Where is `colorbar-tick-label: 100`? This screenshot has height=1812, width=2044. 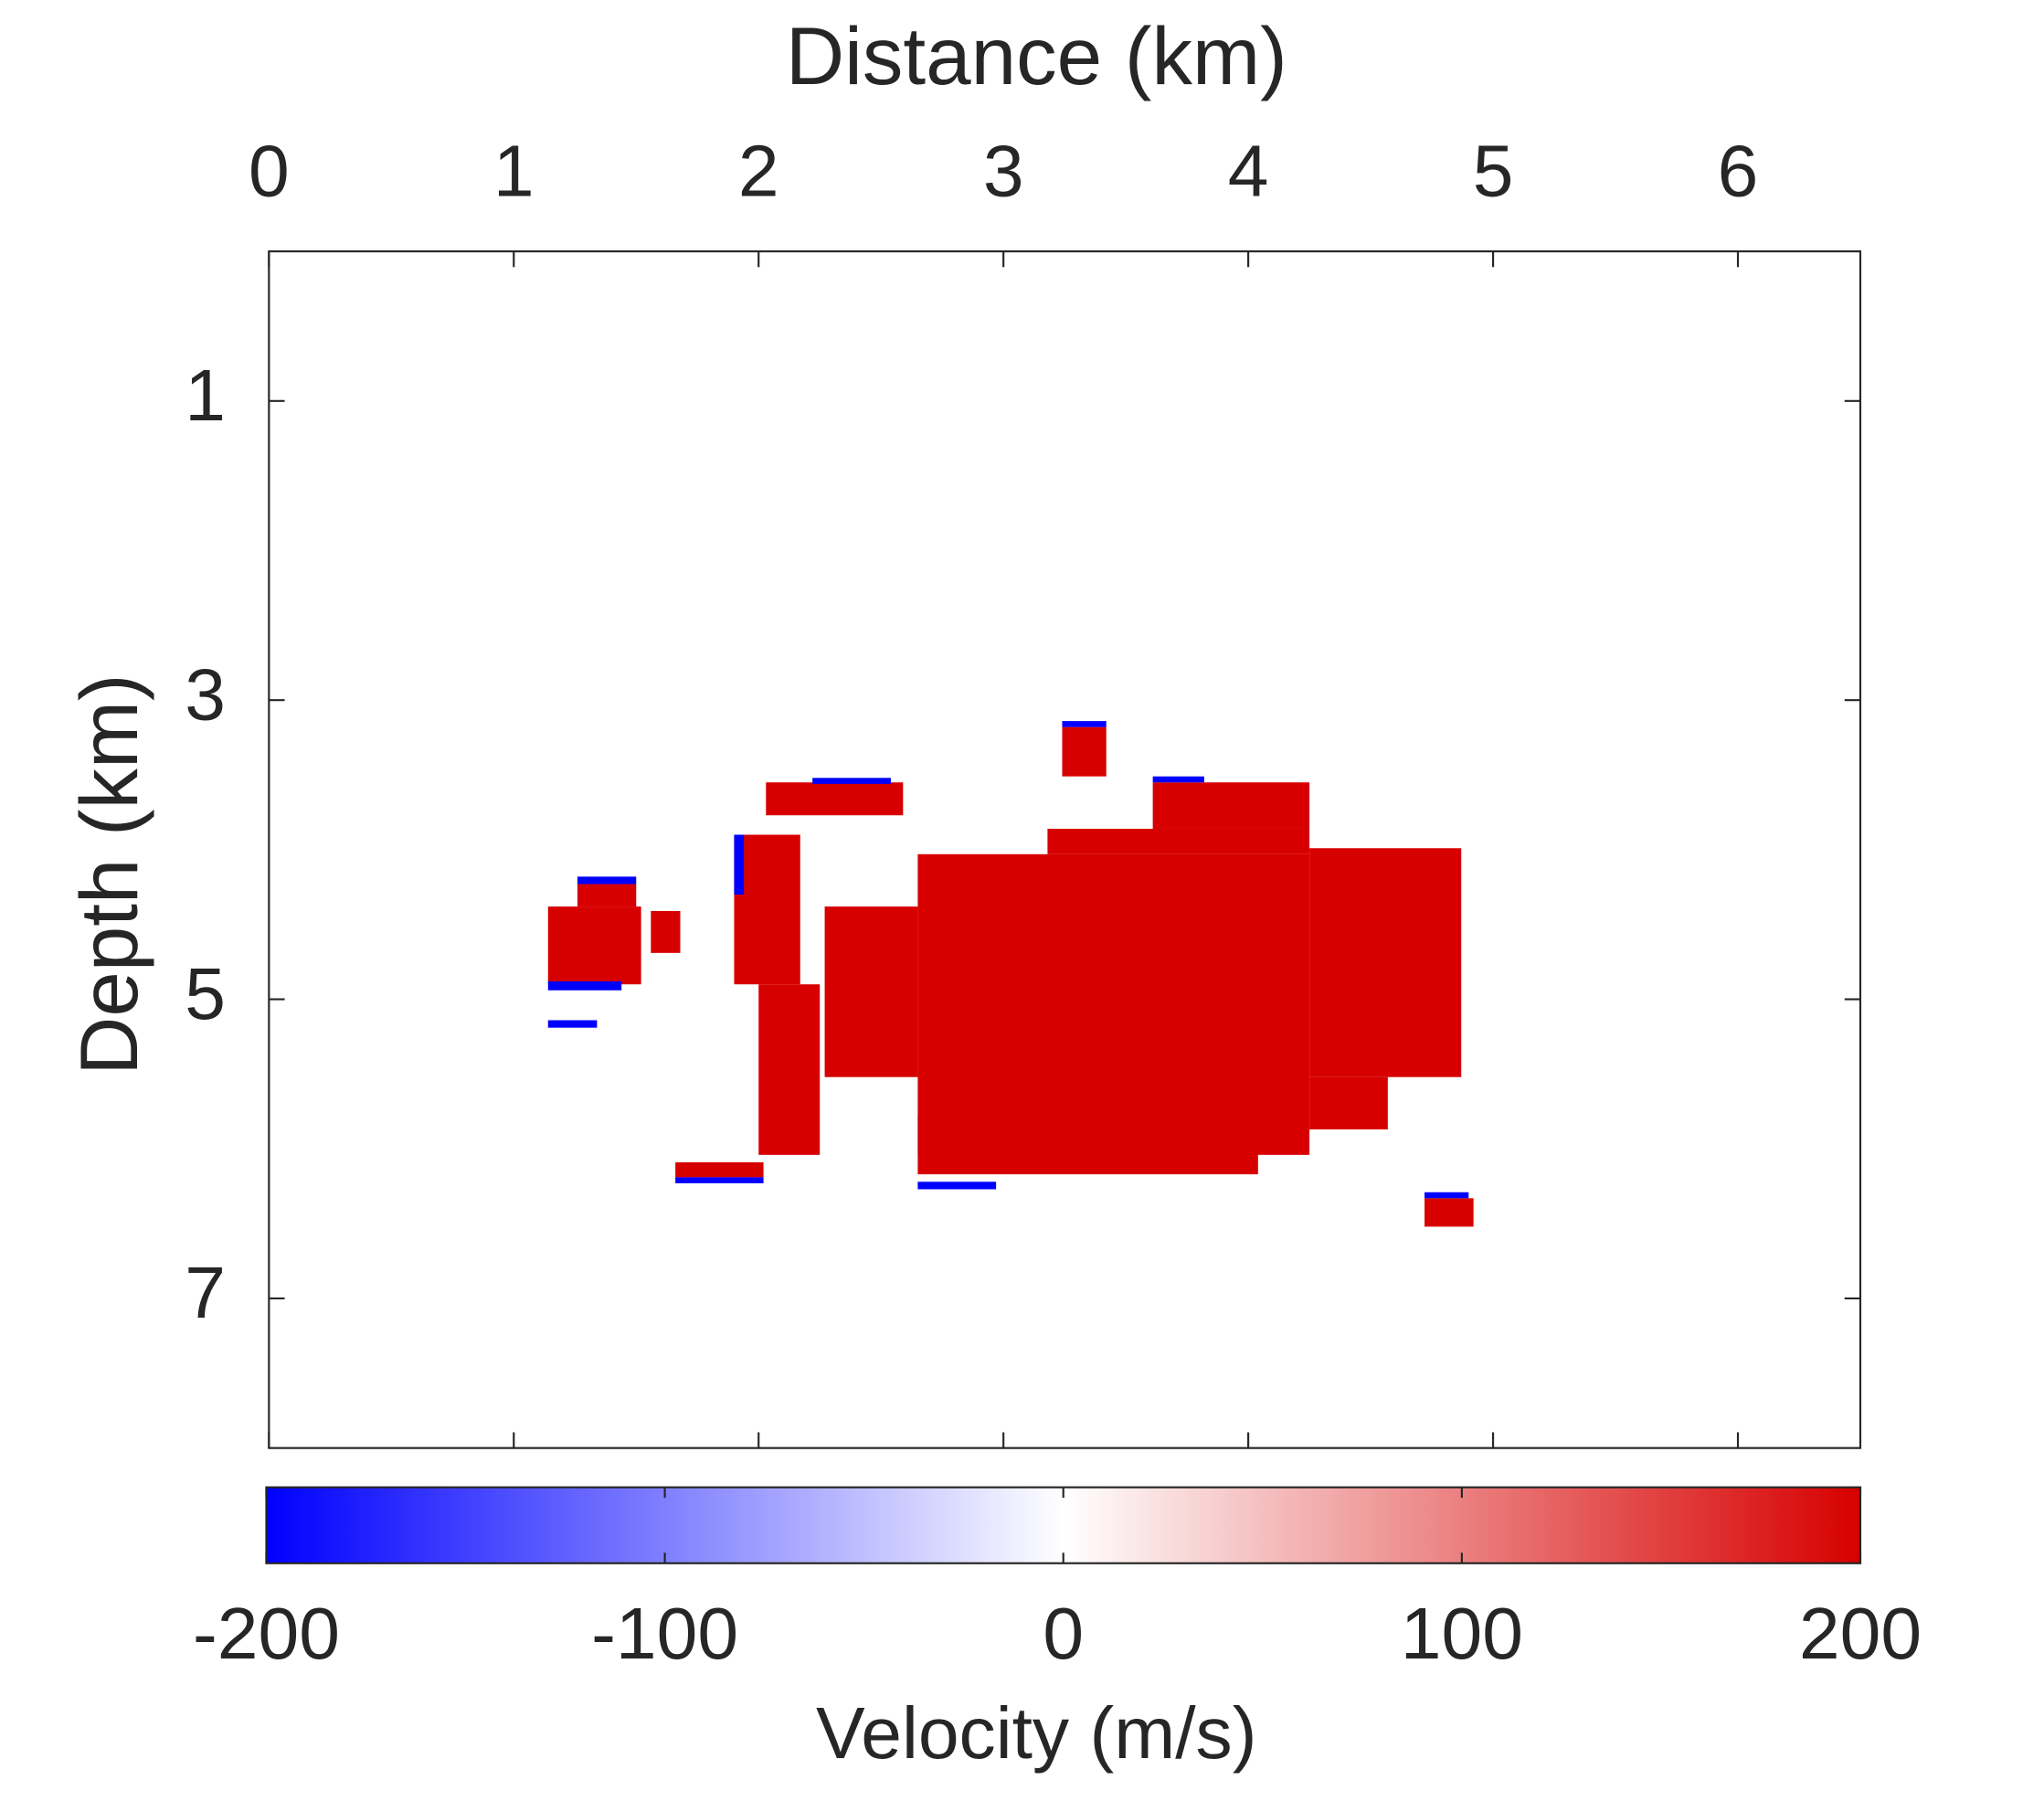 colorbar-tick-label: 100 is located at coordinates (1462, 1634).